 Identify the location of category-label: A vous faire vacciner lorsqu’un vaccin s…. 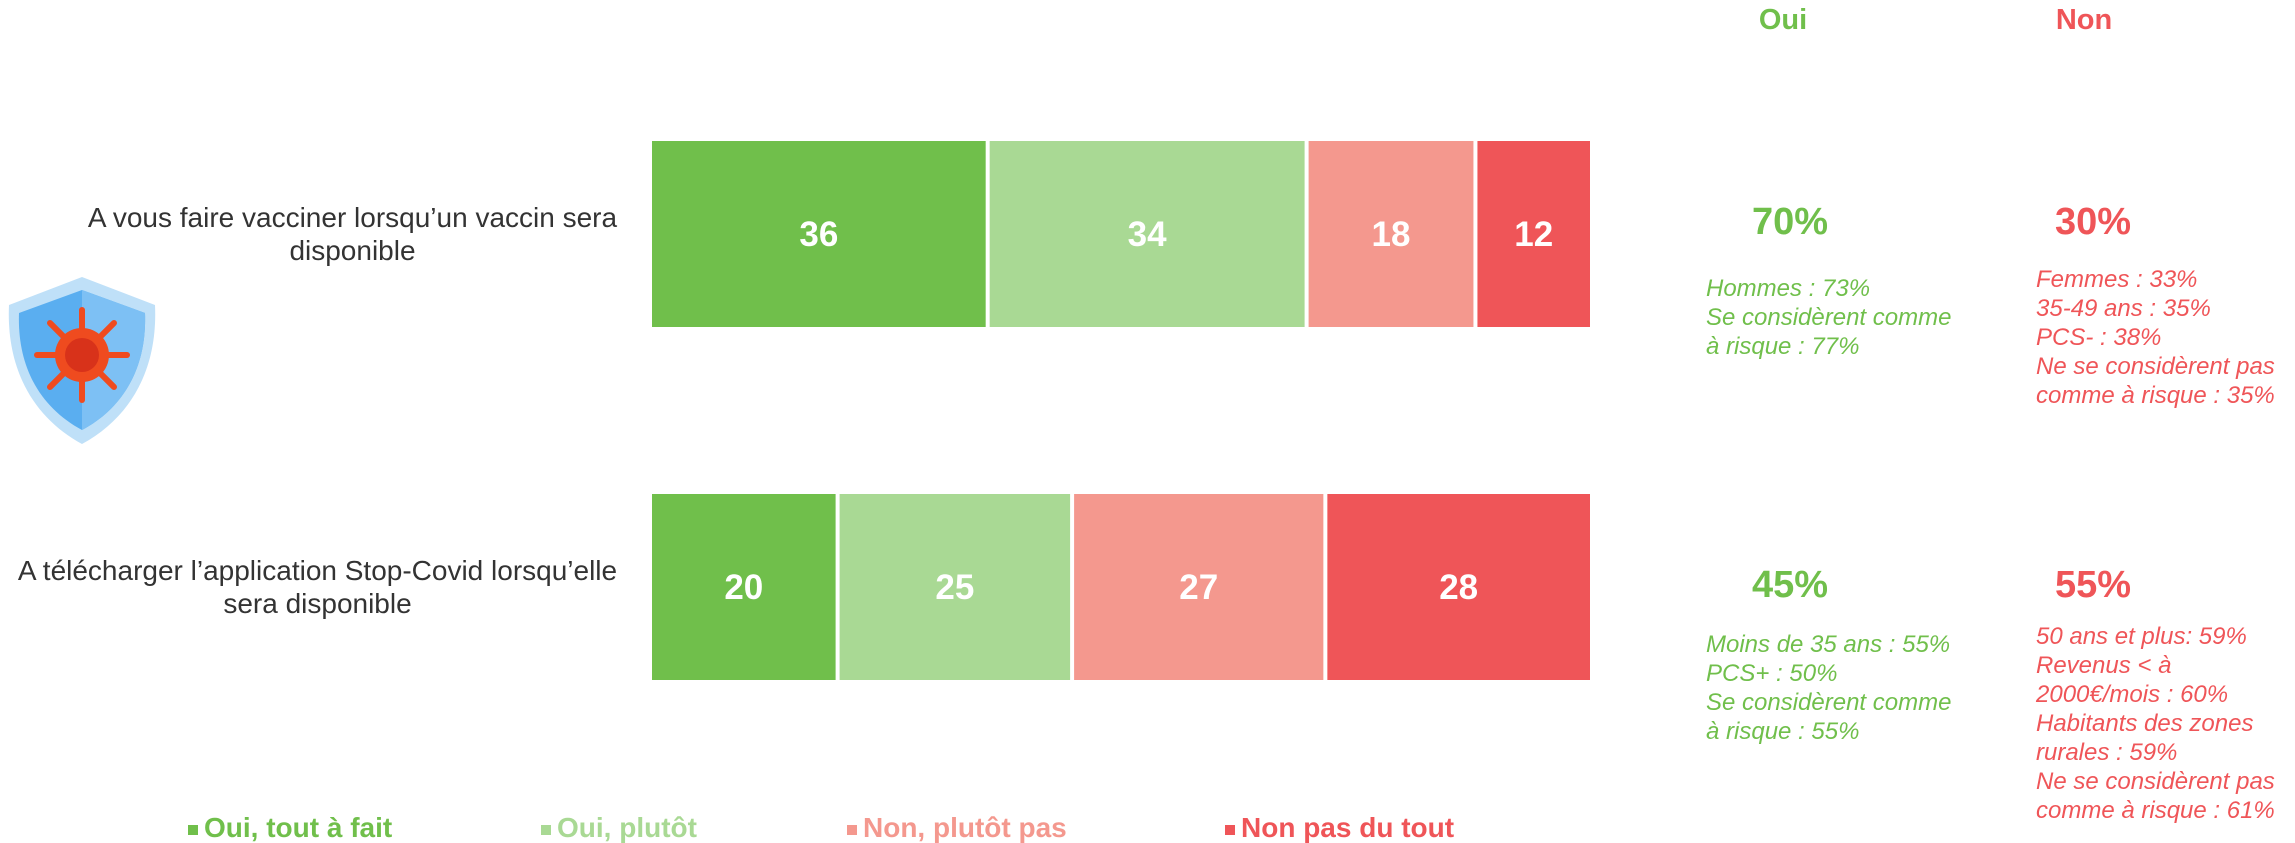
(352, 234).